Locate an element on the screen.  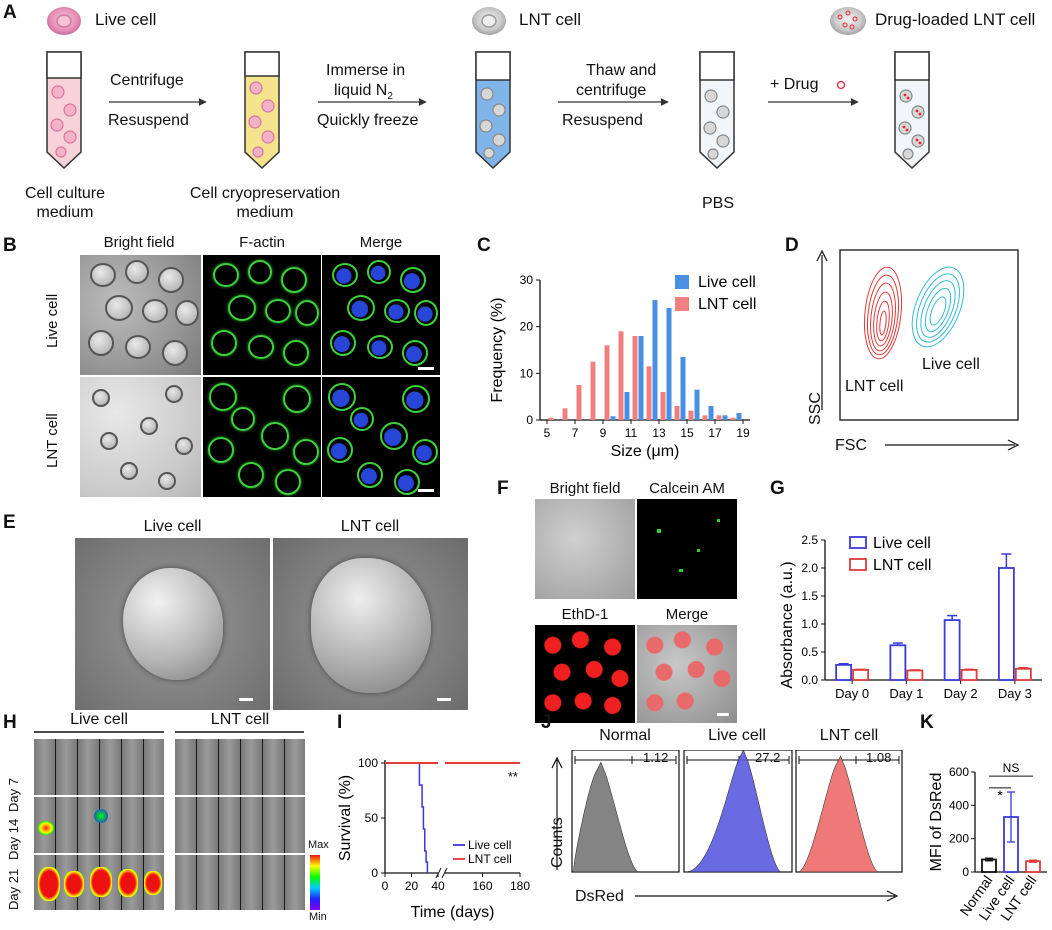
i-y-axis-label: Survival (%) is located at coordinates (345, 818).